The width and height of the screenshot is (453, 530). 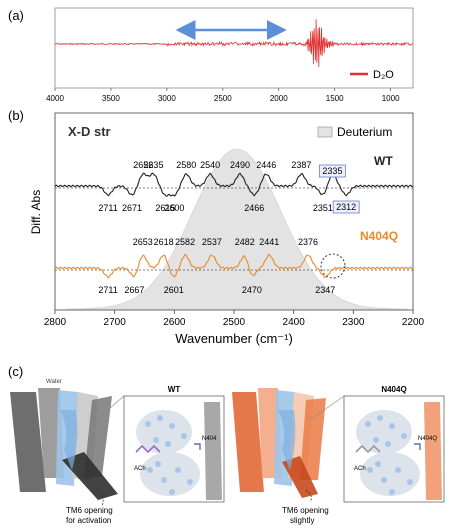 I want to click on x-axis-label: Wavenumber (cm⁻¹), so click(x=234, y=338).